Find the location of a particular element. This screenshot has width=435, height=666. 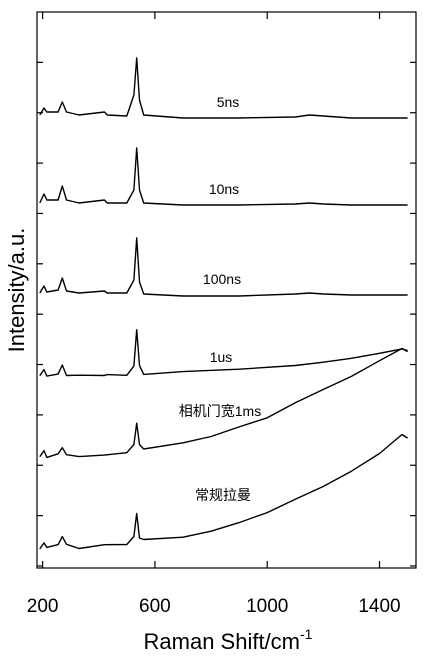

x-tick-label: 200 is located at coordinates (43, 606).